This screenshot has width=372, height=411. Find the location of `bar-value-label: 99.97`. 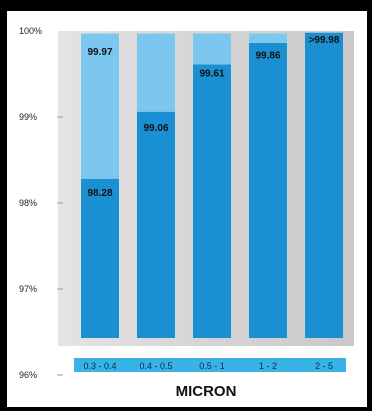

bar-value-label: 99.97 is located at coordinates (99, 52).